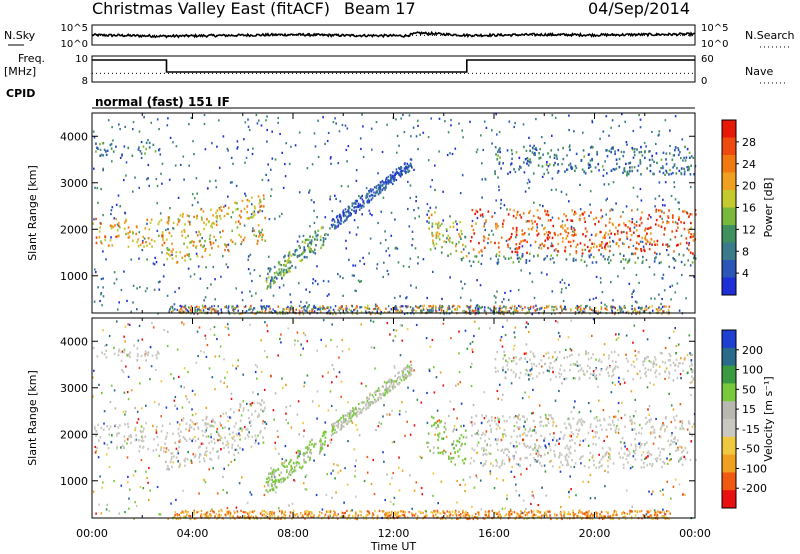  What do you see at coordinates (393, 34) in the screenshot?
I see `nsky-series-line` at bounding box center [393, 34].